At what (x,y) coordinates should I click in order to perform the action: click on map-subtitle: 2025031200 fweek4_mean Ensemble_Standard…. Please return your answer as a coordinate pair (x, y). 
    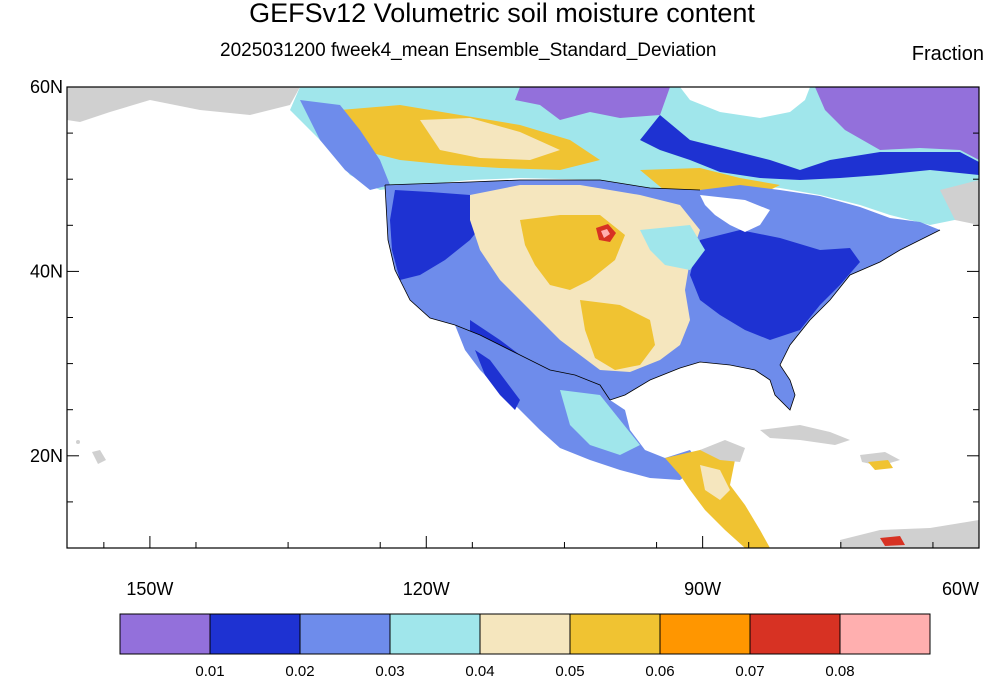
    Looking at the image, I should click on (468, 50).